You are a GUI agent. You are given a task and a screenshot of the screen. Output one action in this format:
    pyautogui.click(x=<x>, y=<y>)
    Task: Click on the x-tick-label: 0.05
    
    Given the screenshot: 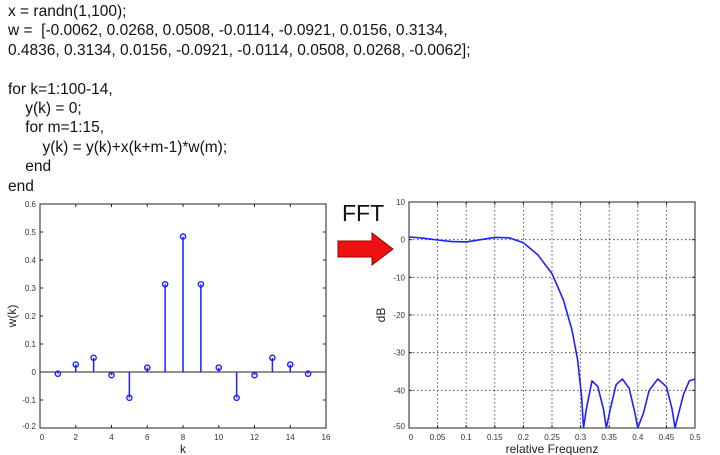 What is the action you would take?
    pyautogui.click(x=438, y=437)
    